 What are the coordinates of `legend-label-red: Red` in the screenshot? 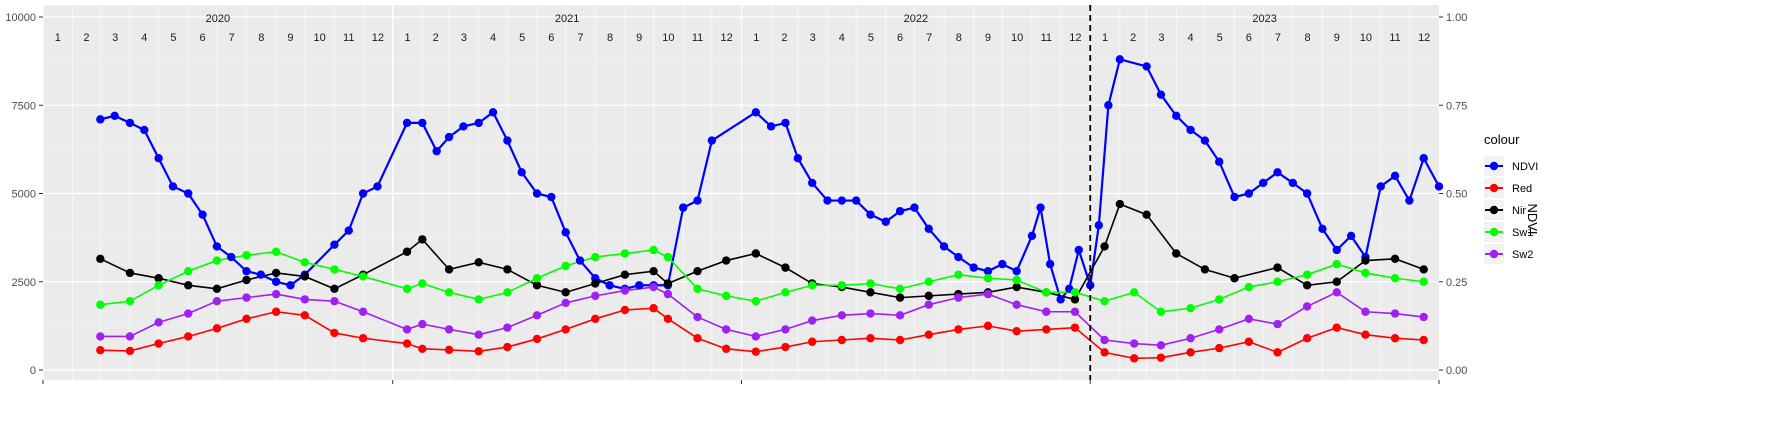 It's located at (1522, 189).